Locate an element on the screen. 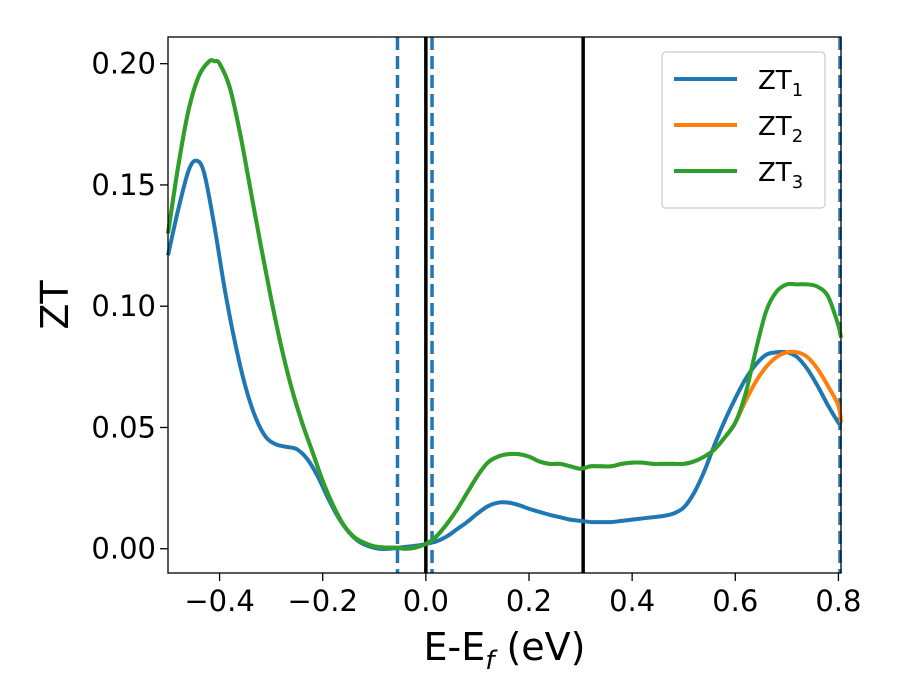 The width and height of the screenshot is (900, 700). x-tick-label: −0.4 is located at coordinates (219, 601).